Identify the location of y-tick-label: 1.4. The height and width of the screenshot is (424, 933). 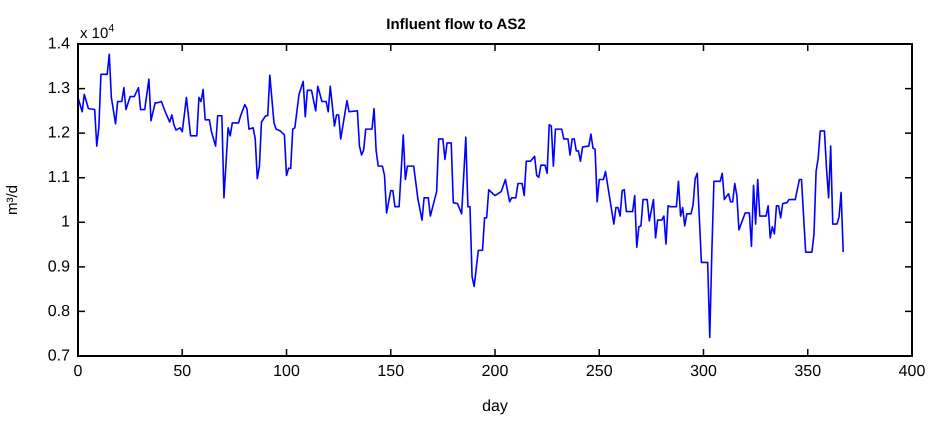
(59, 43).